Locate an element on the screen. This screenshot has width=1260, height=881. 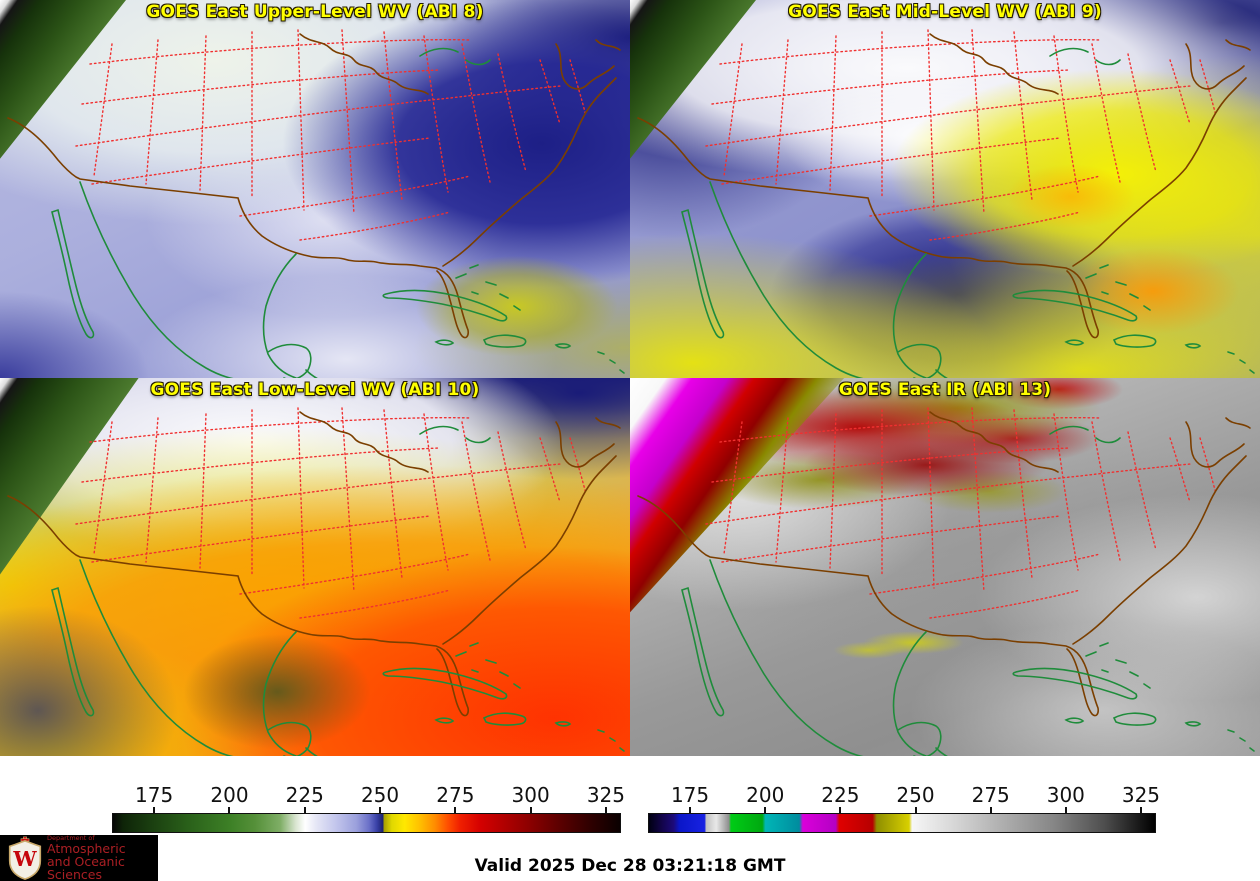
uw-crest-icon: W is located at coordinates (25, 858).